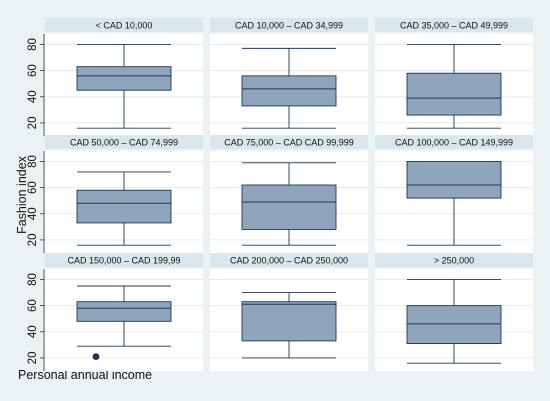 The image size is (550, 401). What do you see at coordinates (85, 375) in the screenshot?
I see `x-axis-title: Personal annual income` at bounding box center [85, 375].